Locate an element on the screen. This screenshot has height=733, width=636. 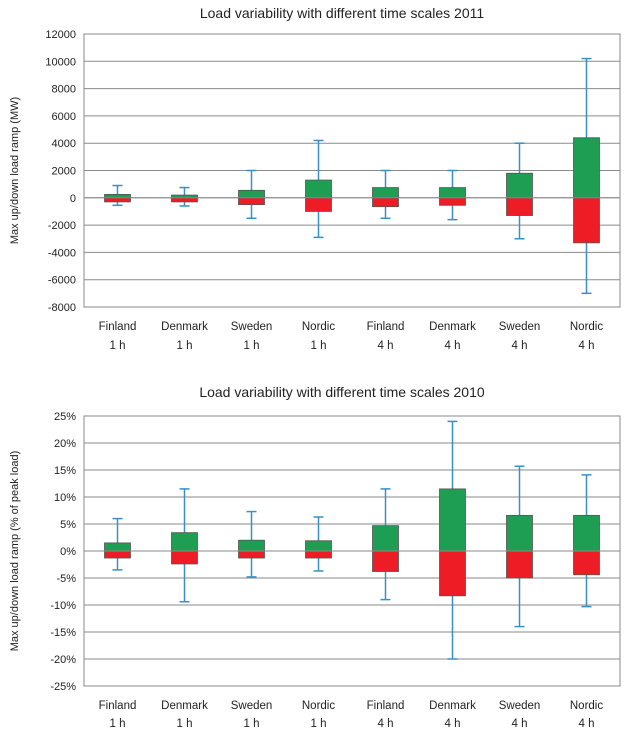
y-tick-label: -25% is located at coordinates (63, 687).